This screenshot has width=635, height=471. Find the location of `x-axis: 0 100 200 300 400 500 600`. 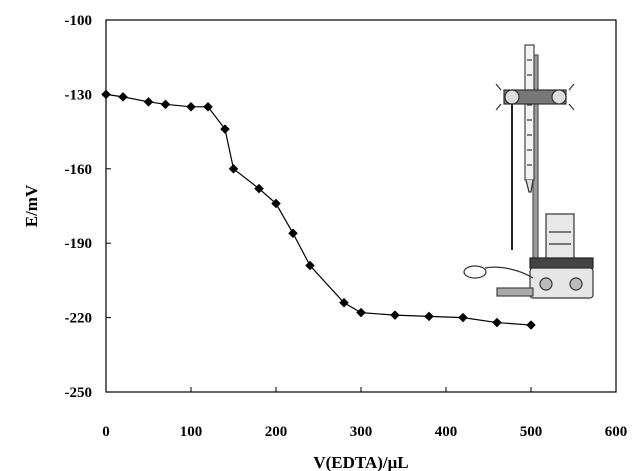

x-axis: 0 100 200 300 400 500 600 is located at coordinates (364, 413).